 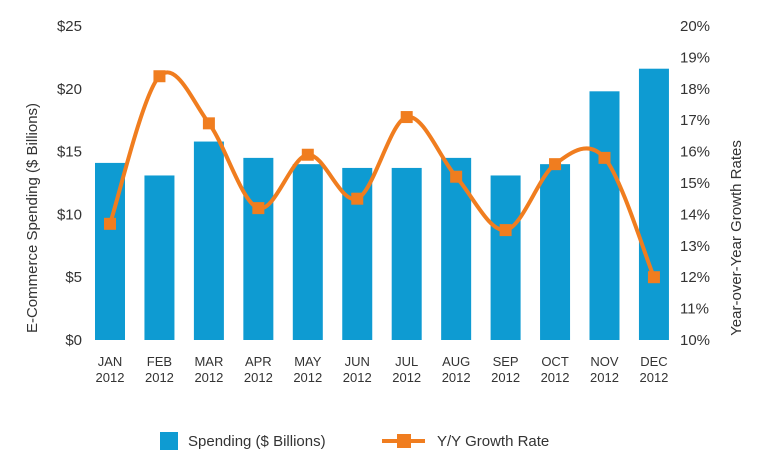 I want to click on right-tick-label: 12%, so click(x=695, y=277).